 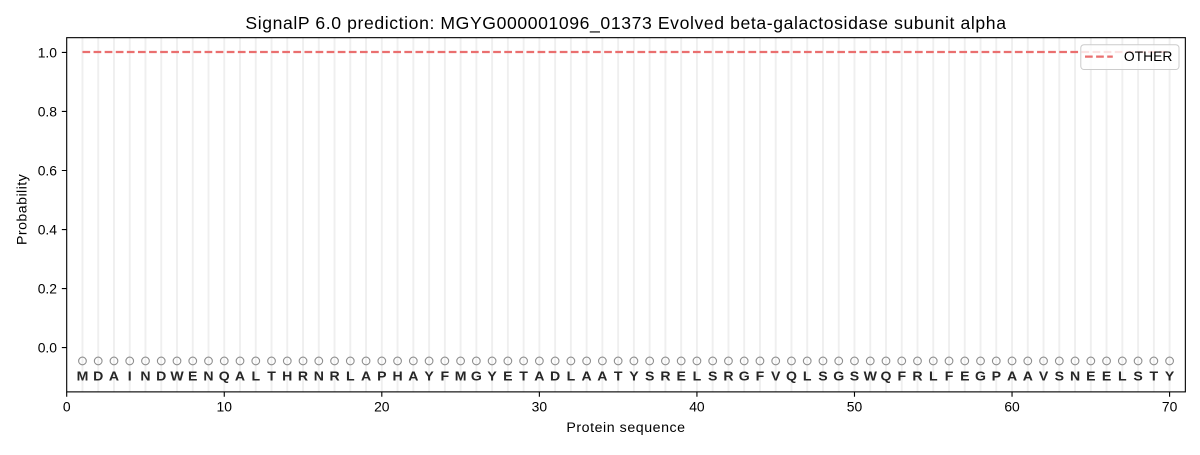 I want to click on svg-text: Probability, so click(x=23, y=209).